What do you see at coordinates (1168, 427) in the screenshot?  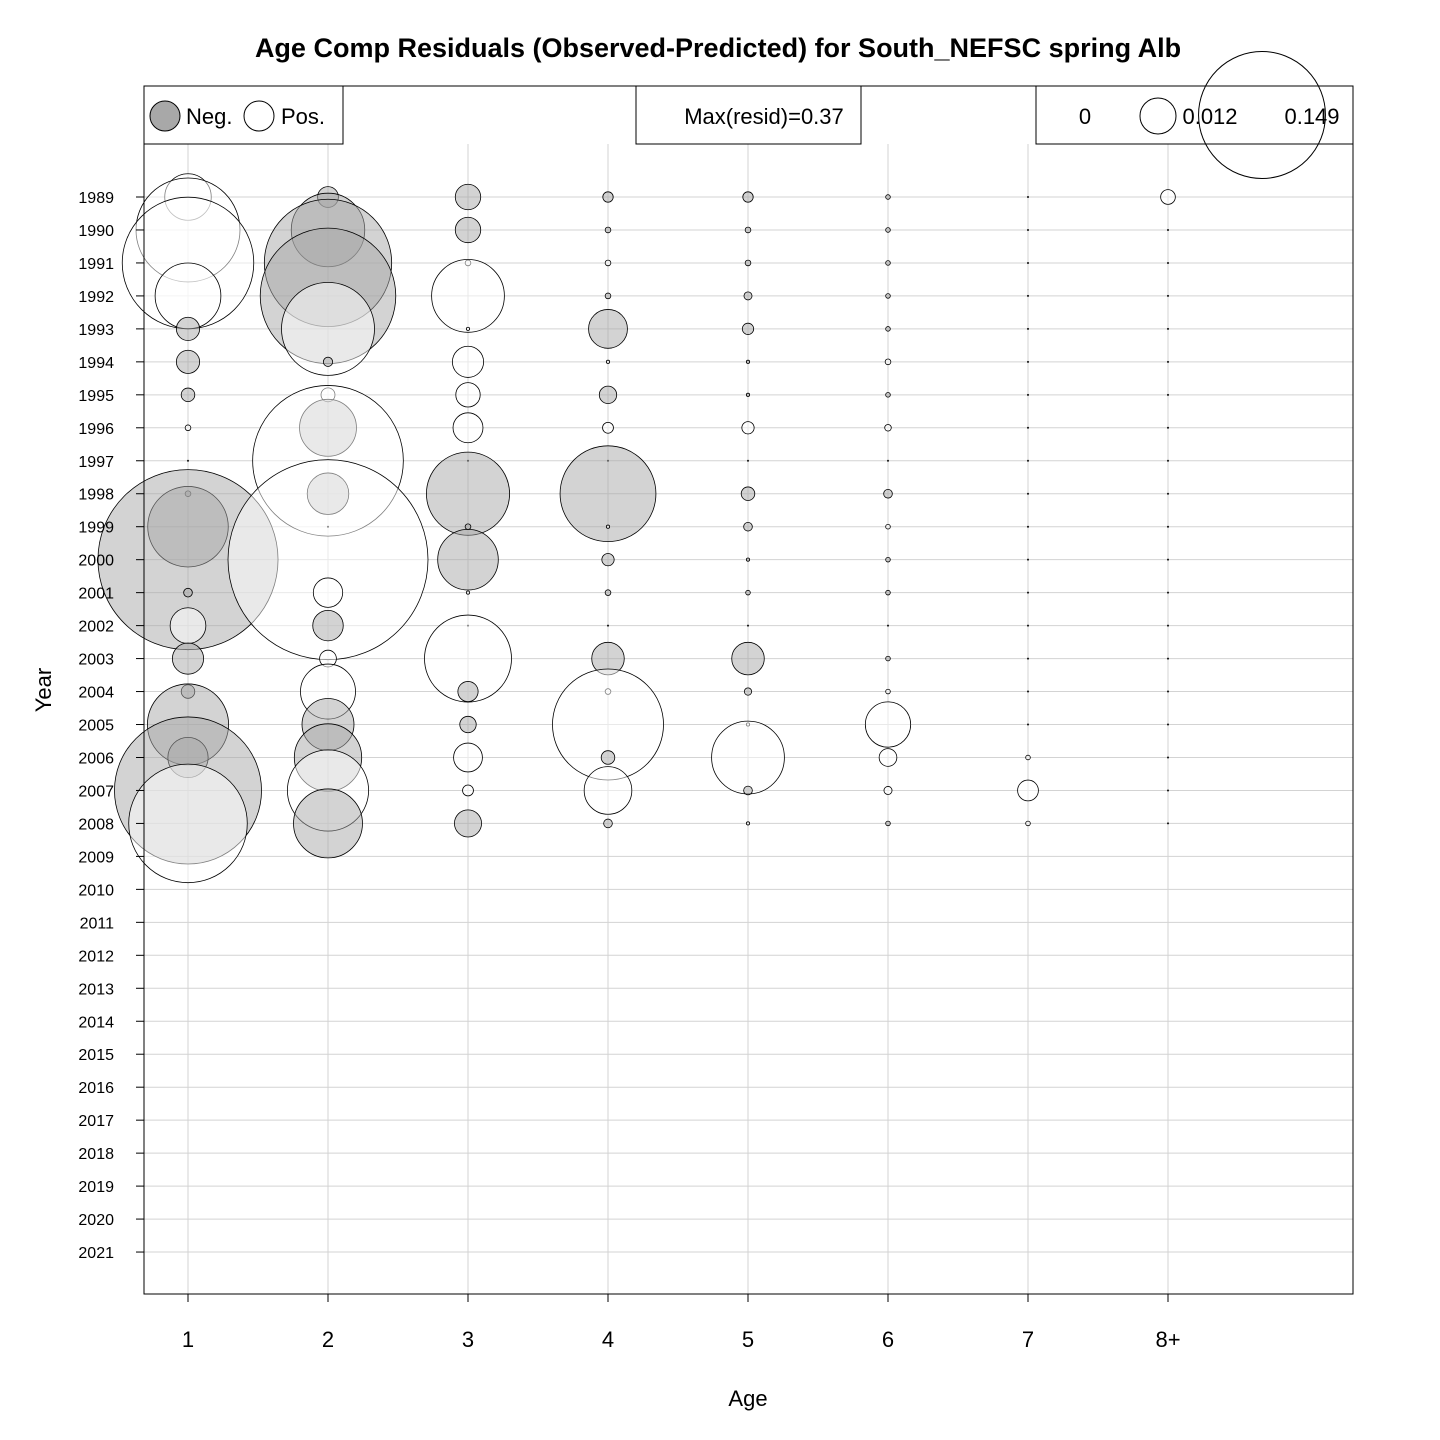 I see `bubble-1996-age-8+` at bounding box center [1168, 427].